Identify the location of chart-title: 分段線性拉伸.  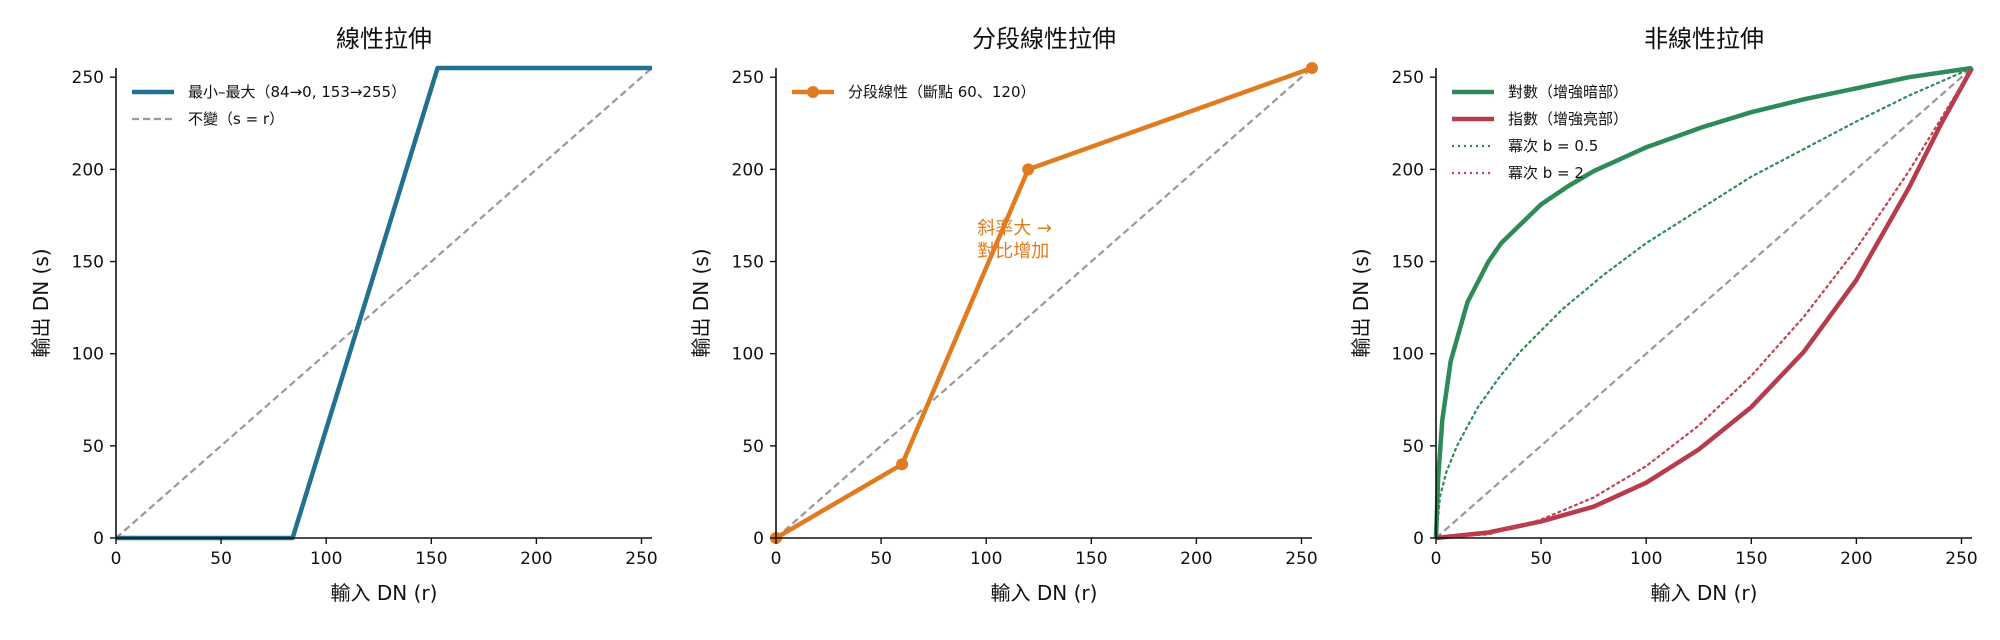
(1044, 39).